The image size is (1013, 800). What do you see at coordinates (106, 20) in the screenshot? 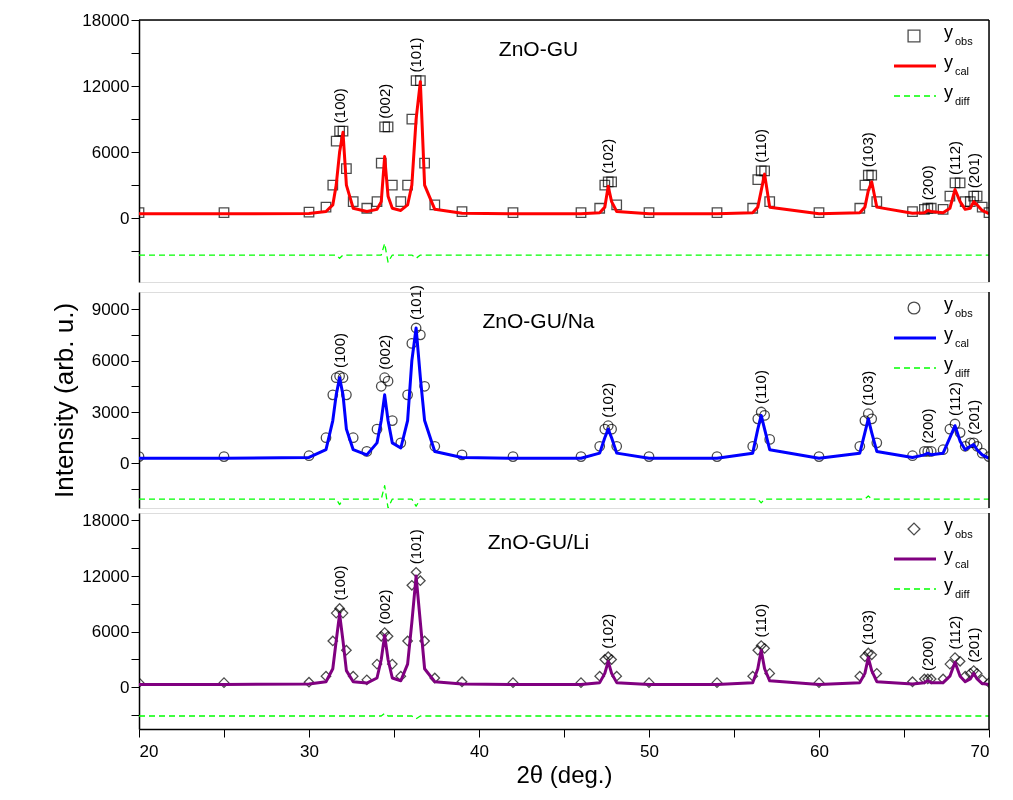
I see `y-tick-label: 18000` at bounding box center [106, 20].